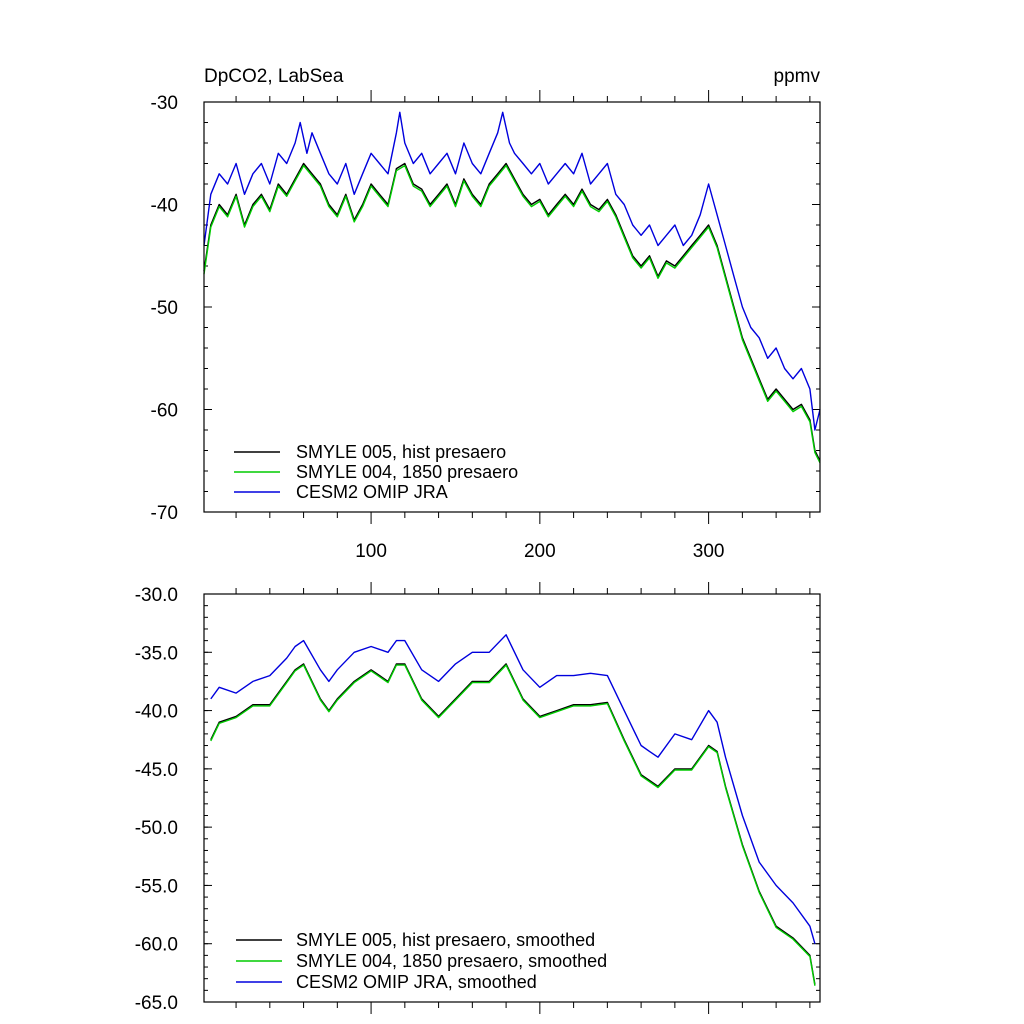 The width and height of the screenshot is (1024, 1024). Describe the element at coordinates (164, 513) in the screenshot. I see `y-tick-label: -70` at that location.